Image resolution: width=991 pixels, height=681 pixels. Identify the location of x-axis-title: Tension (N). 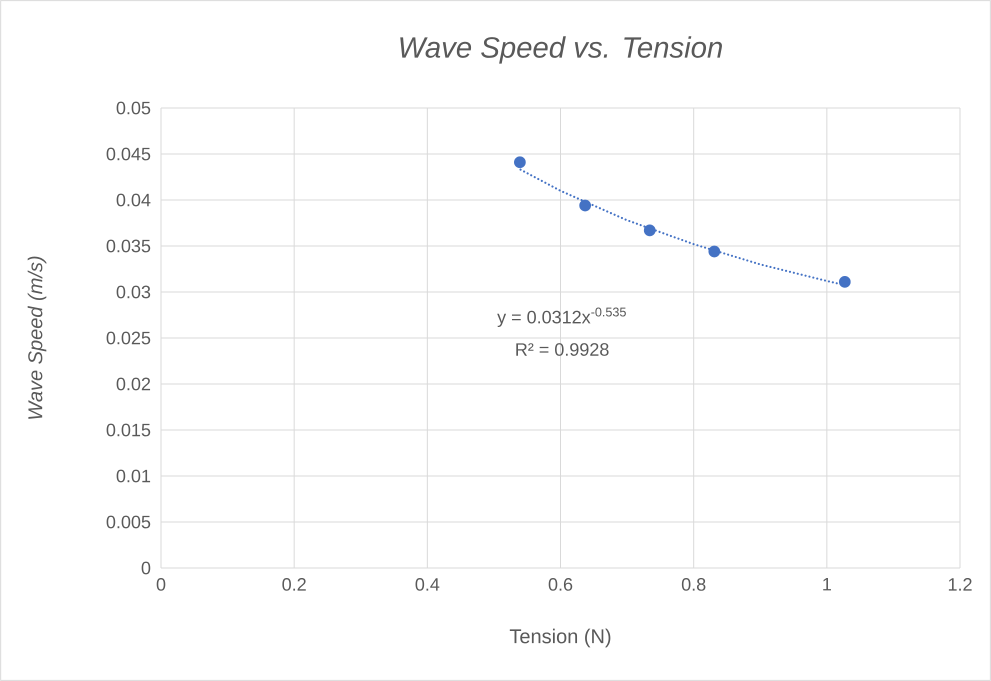
(560, 638).